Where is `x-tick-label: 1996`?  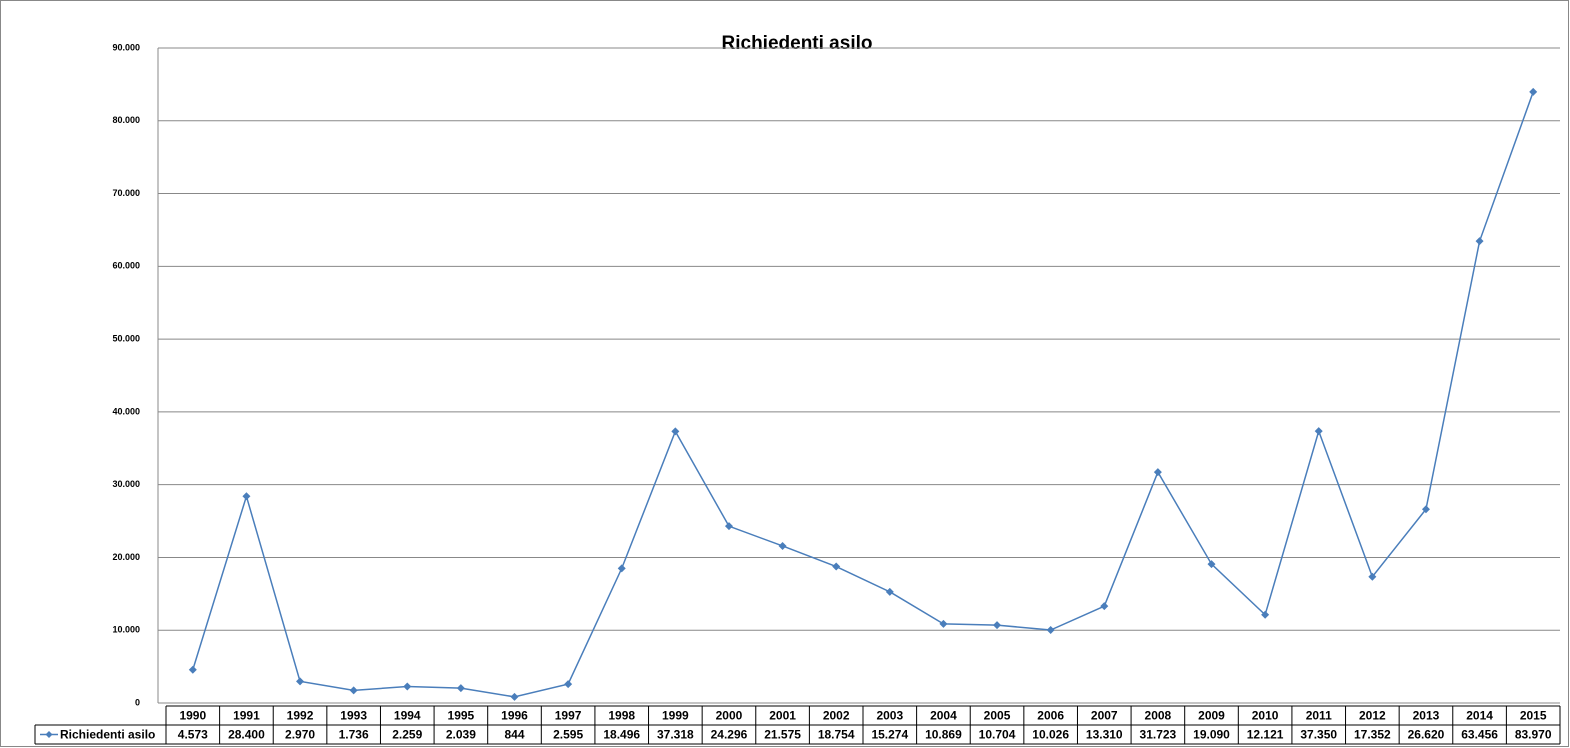 x-tick-label: 1996 is located at coordinates (514, 716).